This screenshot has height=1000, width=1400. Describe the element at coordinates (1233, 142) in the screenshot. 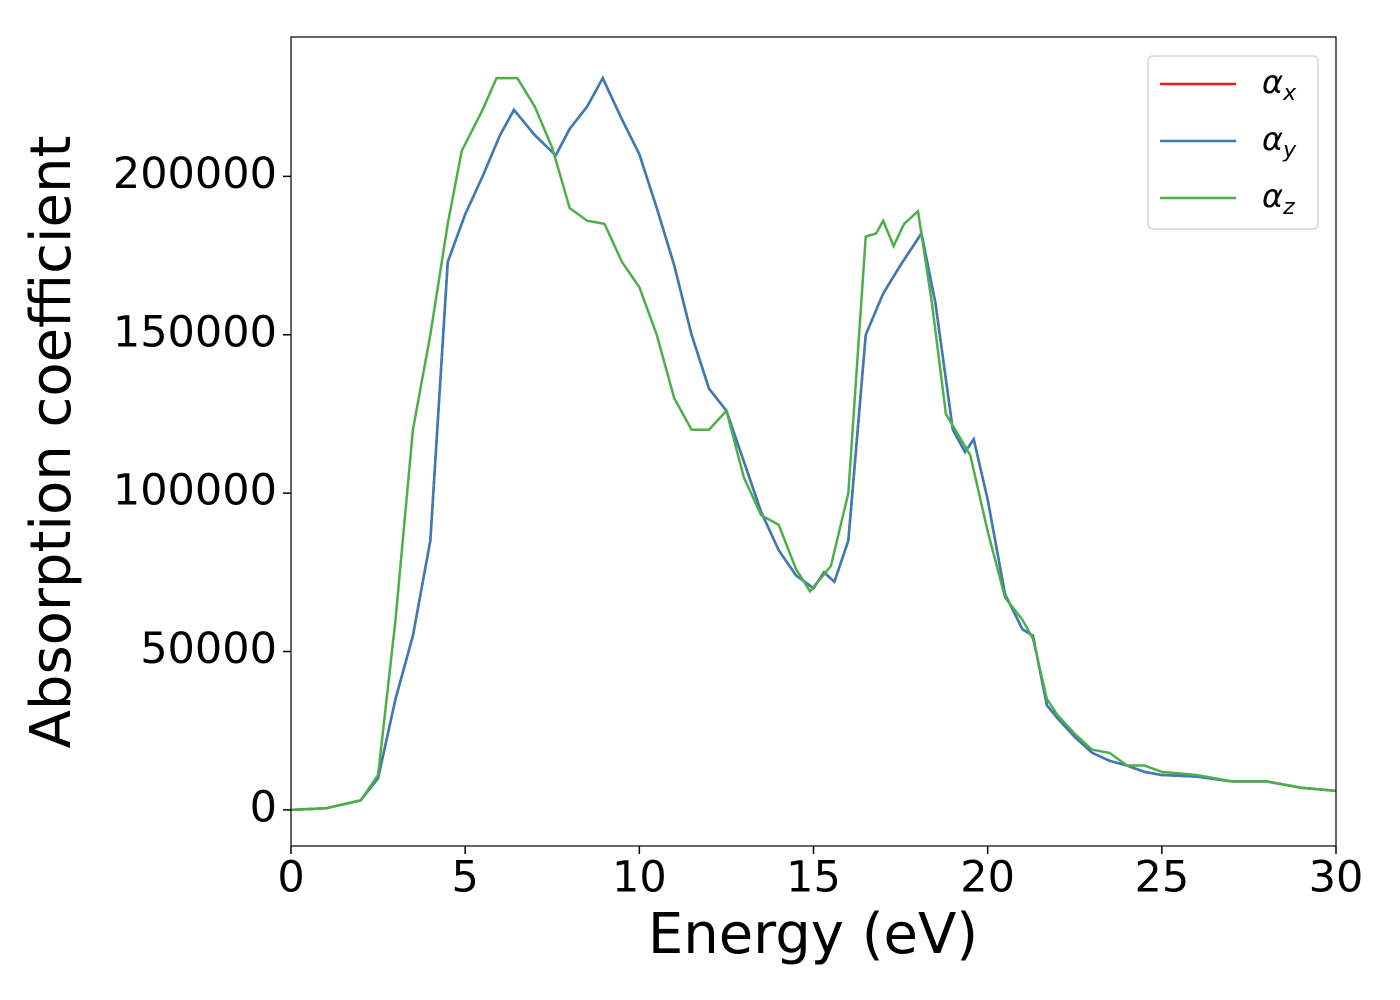

I see `legend-box` at that location.